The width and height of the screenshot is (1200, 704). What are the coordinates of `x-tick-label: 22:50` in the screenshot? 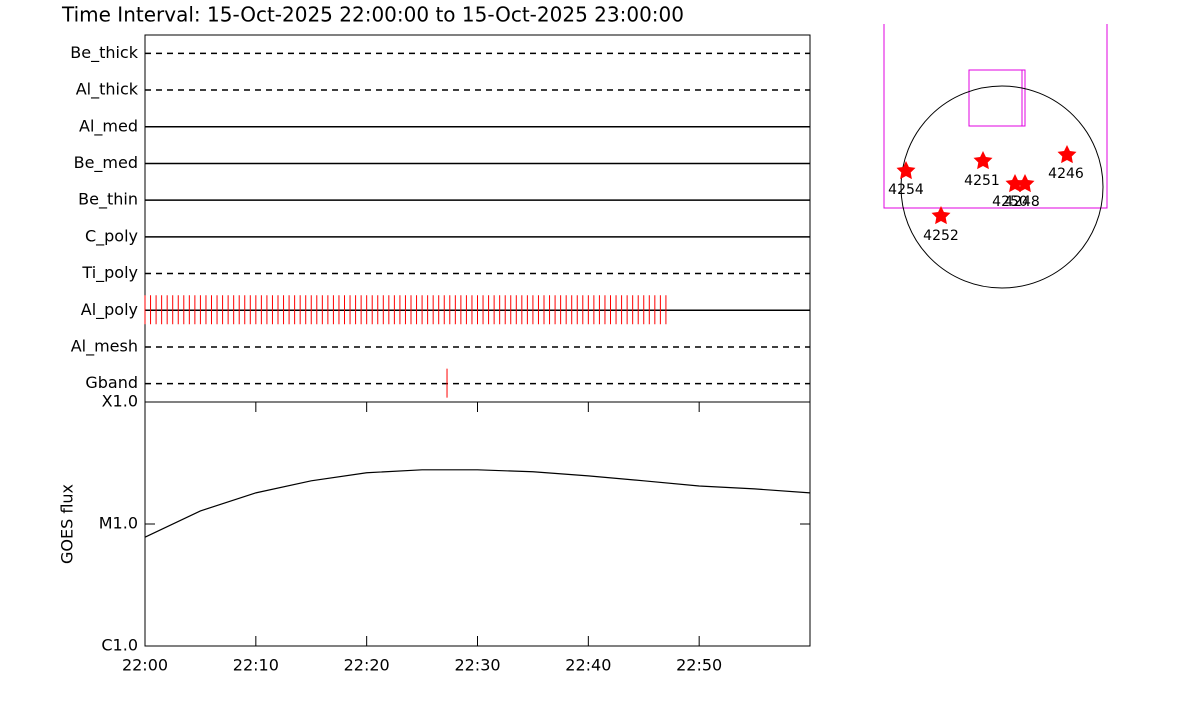 It's located at (699, 665).